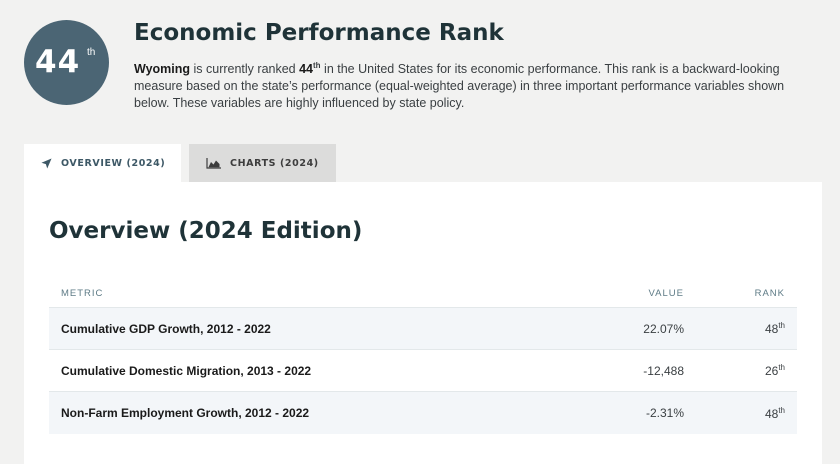 The height and width of the screenshot is (464, 840). Describe the element at coordinates (166, 328) in the screenshot. I see `metric-name: Cumulative GDP Growth, 2012 - 2022` at that location.